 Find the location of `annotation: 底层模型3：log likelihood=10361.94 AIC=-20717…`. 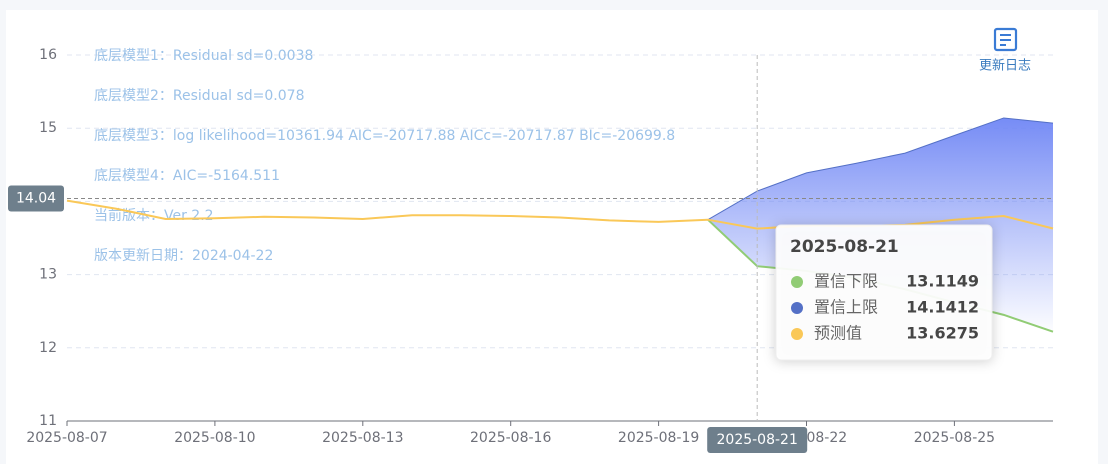

annotation: 底层模型3：log likelihood=10361.94 AIC=-20717… is located at coordinates (384, 136).